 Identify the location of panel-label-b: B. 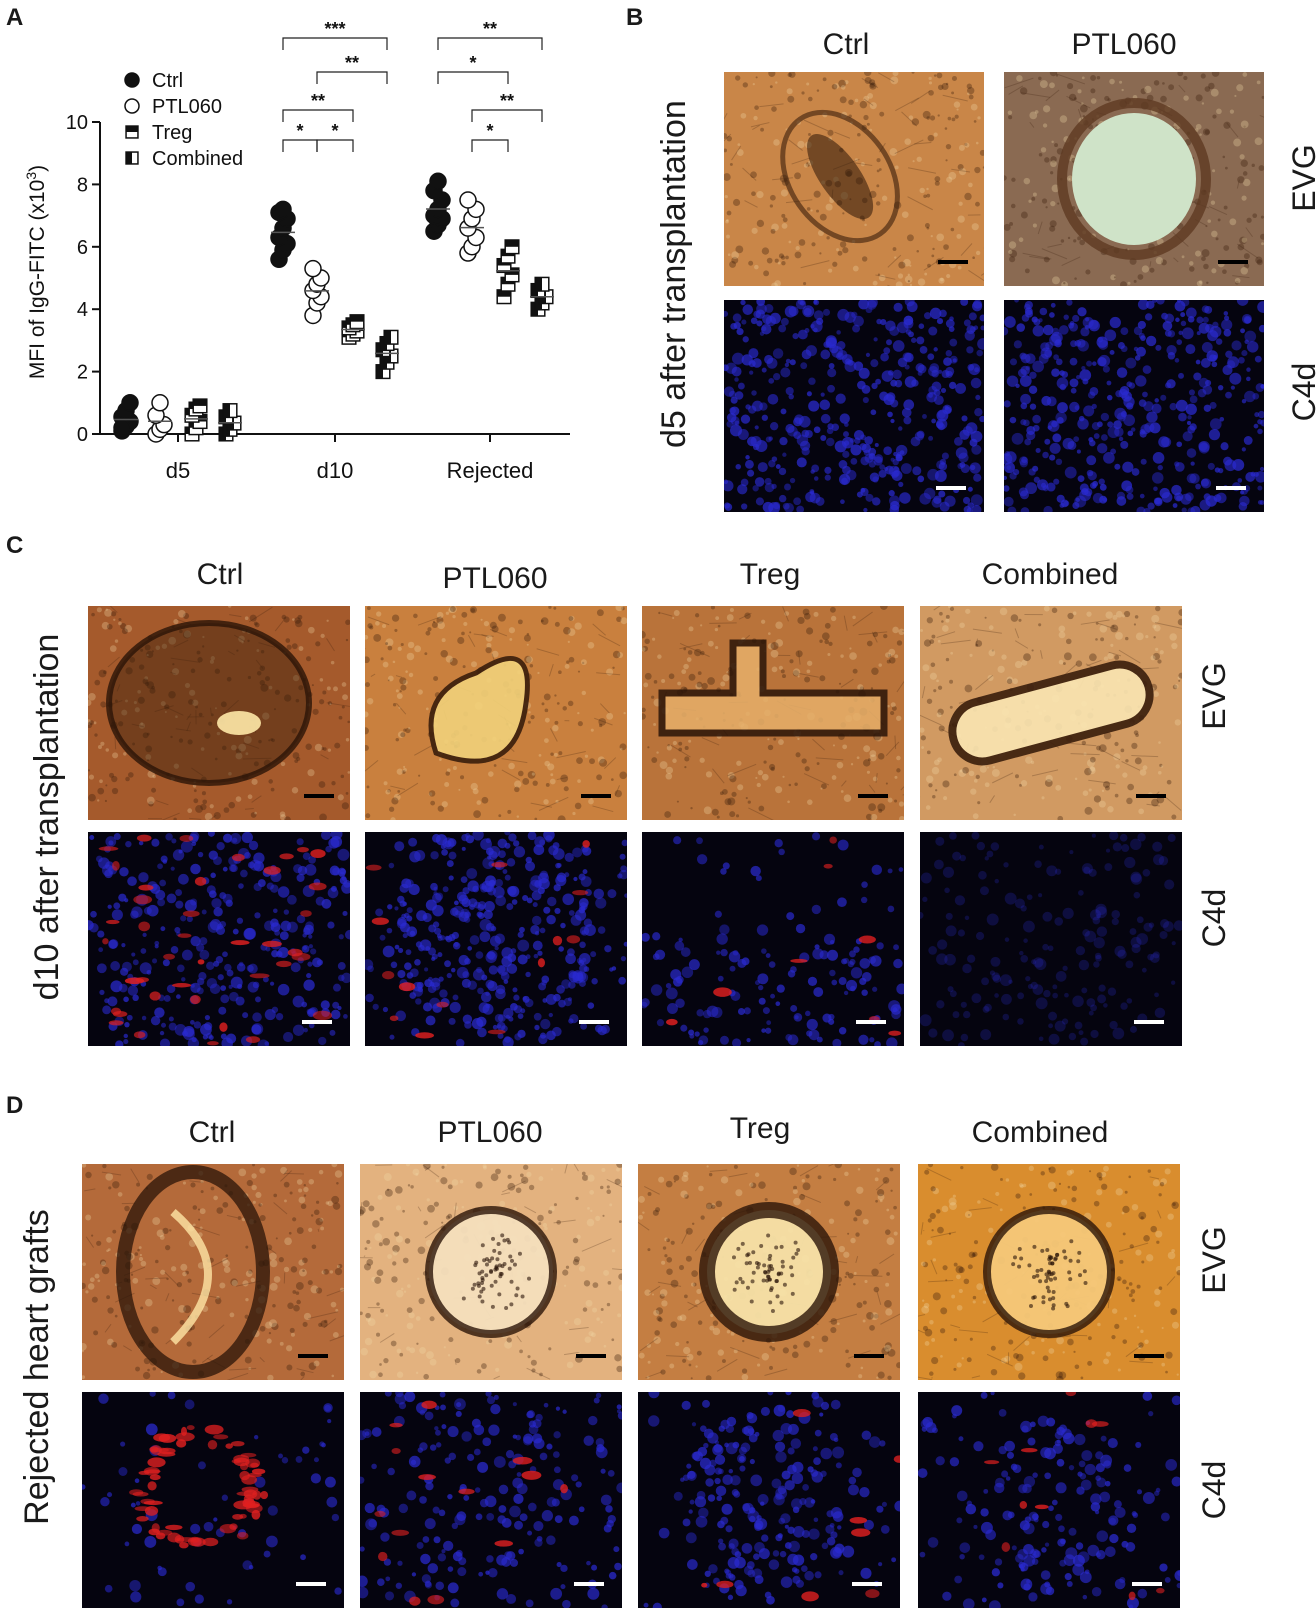
(635, 17).